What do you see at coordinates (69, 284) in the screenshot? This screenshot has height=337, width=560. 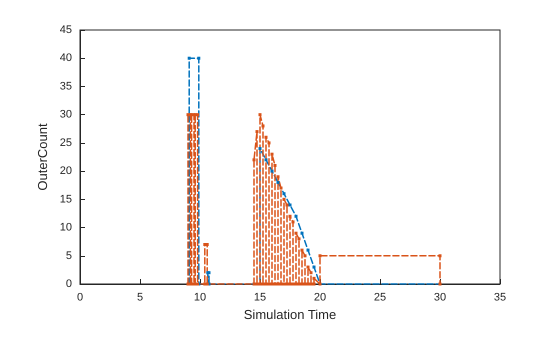 I see `y-tick-label: 0` at bounding box center [69, 284].